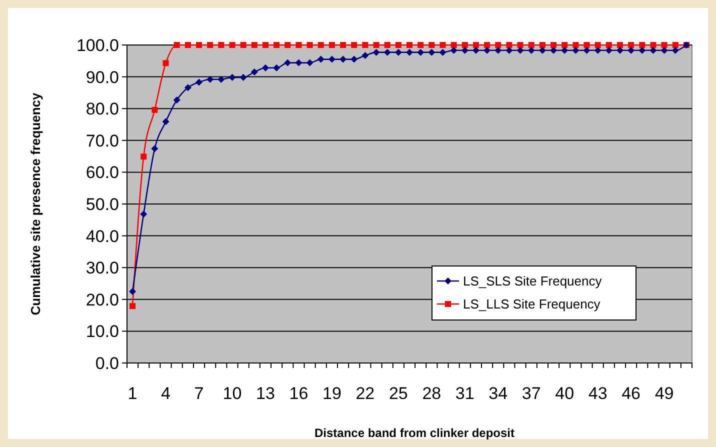  I want to click on x-tick-label: 22, so click(365, 393).